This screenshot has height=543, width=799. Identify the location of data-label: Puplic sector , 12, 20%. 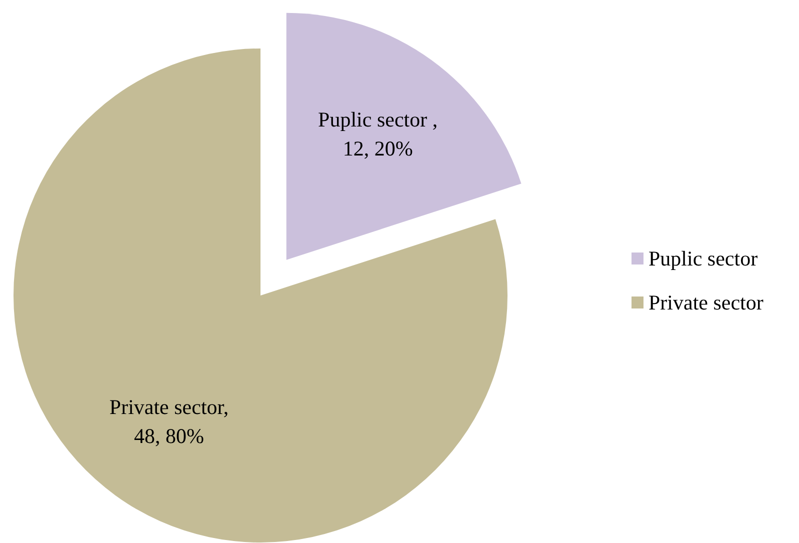
(378, 134).